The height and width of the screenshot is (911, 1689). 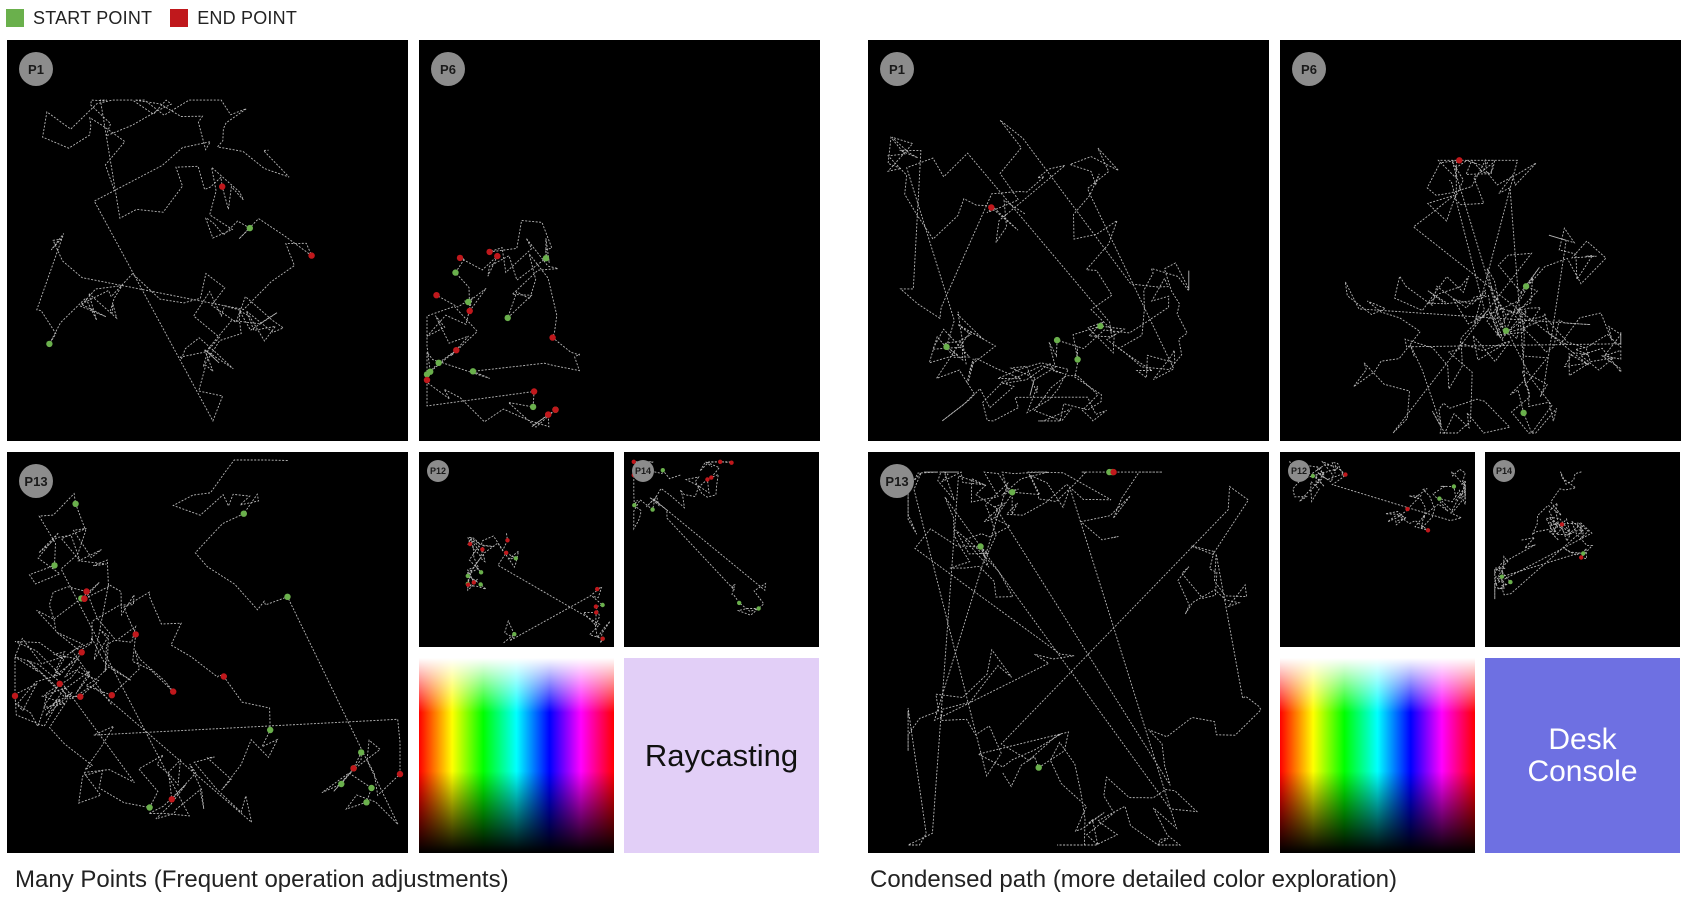 What do you see at coordinates (1582, 755) in the screenshot?
I see `interaction-mode-label: Desk Console` at bounding box center [1582, 755].